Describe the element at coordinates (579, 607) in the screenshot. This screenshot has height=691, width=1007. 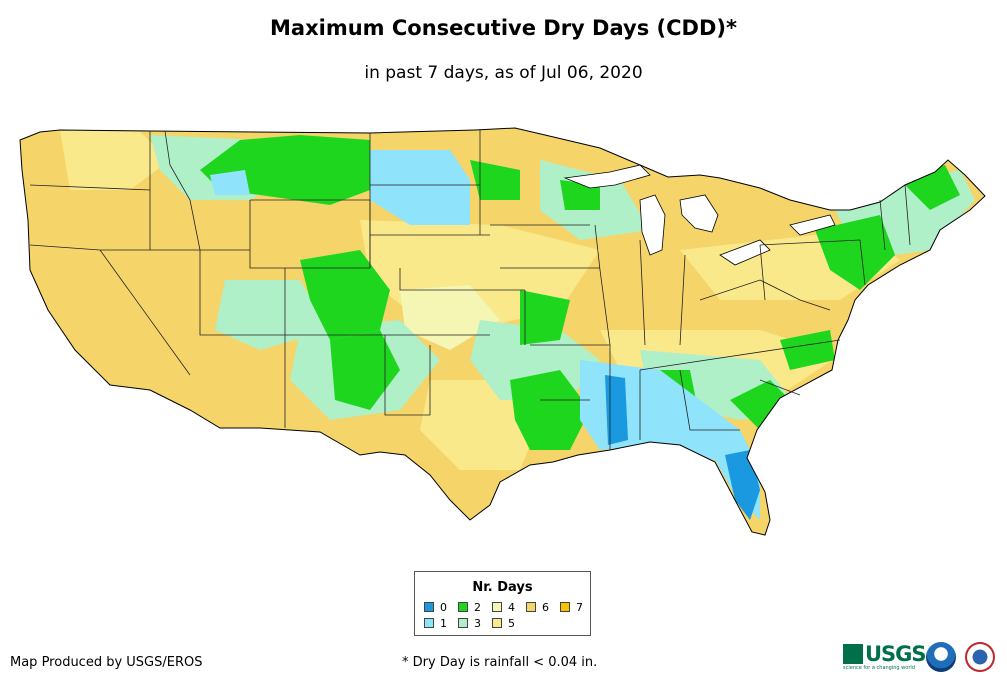
I see `legend-label-7: 7` at that location.